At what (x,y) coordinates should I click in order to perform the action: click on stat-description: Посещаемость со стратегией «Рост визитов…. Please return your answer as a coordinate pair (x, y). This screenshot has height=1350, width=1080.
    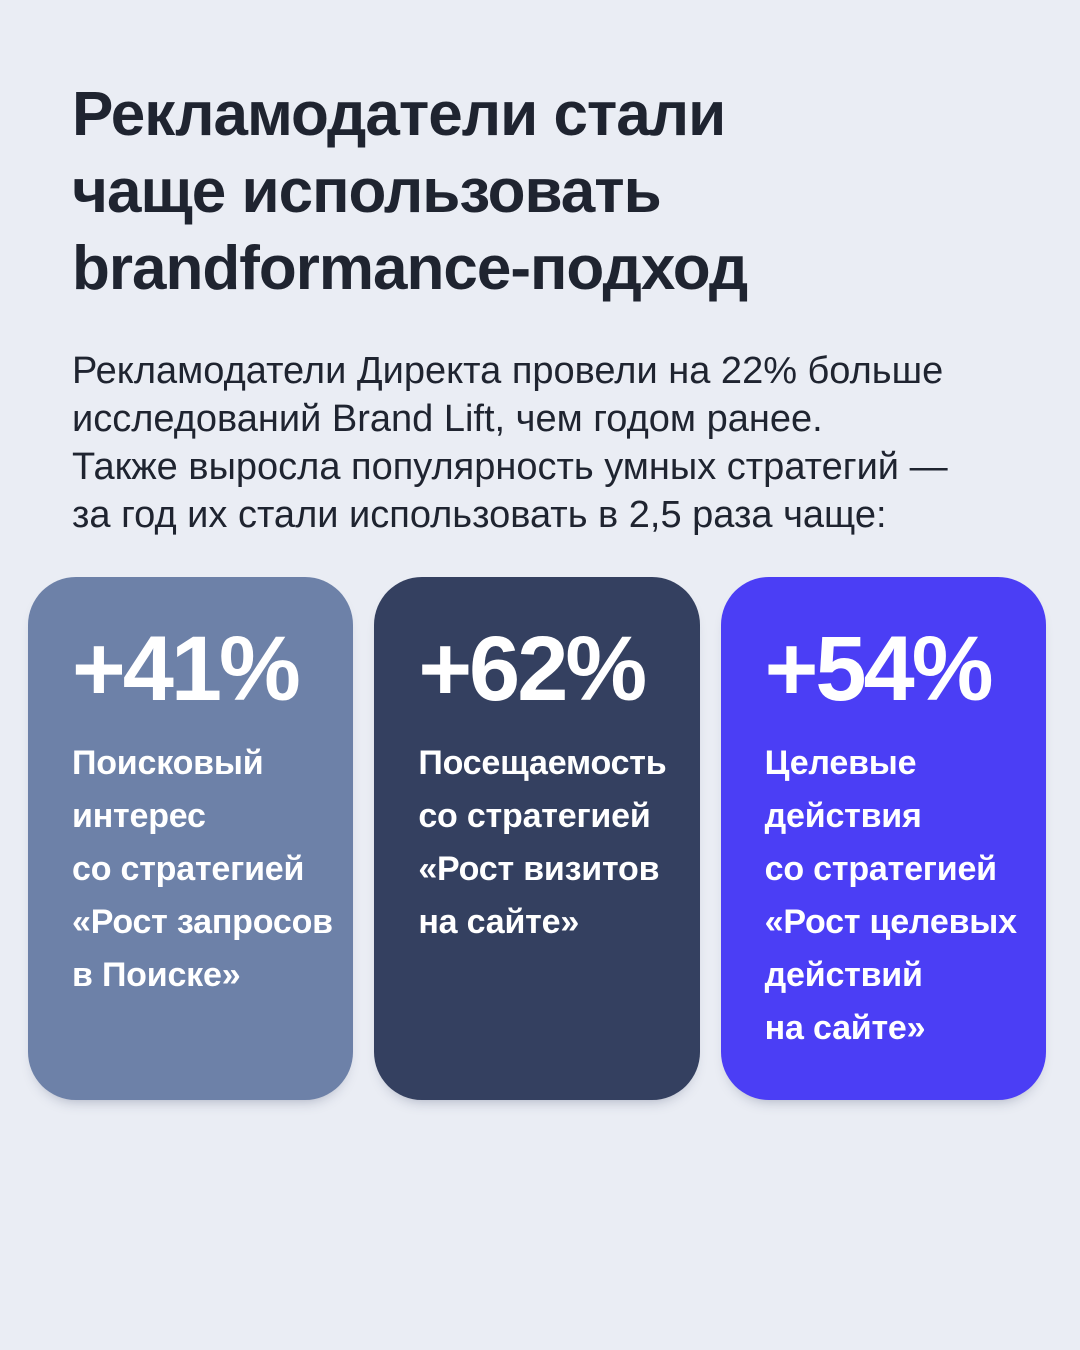
    Looking at the image, I should click on (542, 842).